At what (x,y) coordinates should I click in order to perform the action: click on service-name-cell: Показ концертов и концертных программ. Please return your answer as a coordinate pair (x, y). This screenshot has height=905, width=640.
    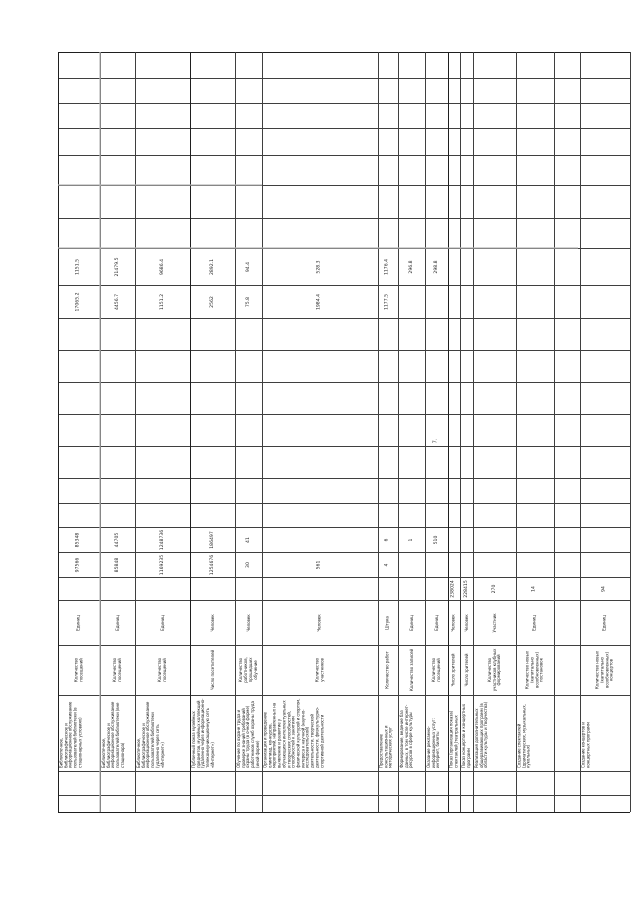
    Looking at the image, I should click on (466, 733).